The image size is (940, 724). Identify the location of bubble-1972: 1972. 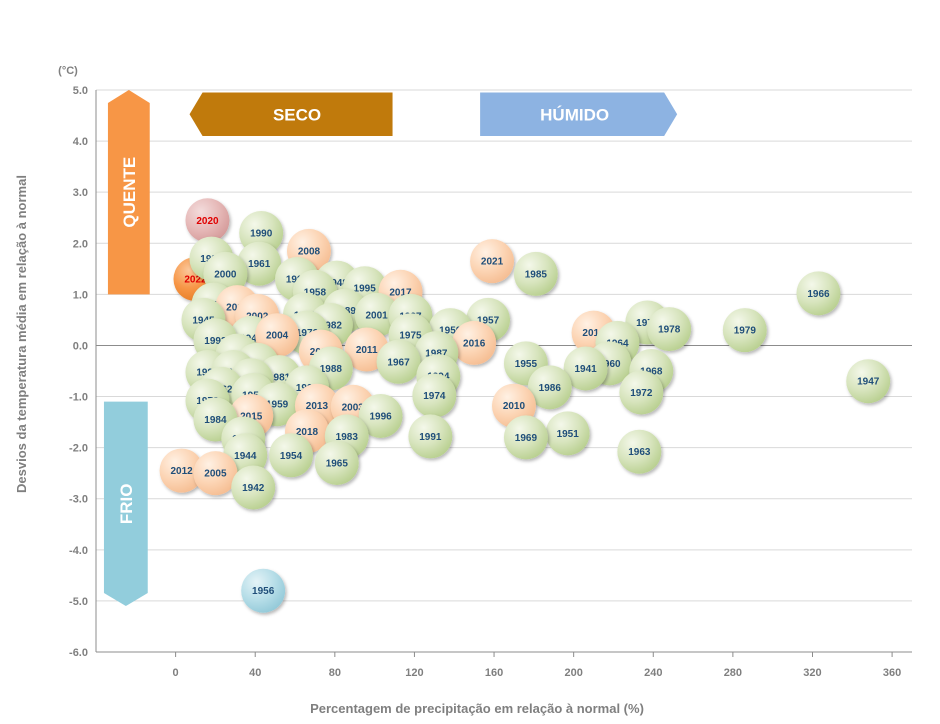
(641, 392).